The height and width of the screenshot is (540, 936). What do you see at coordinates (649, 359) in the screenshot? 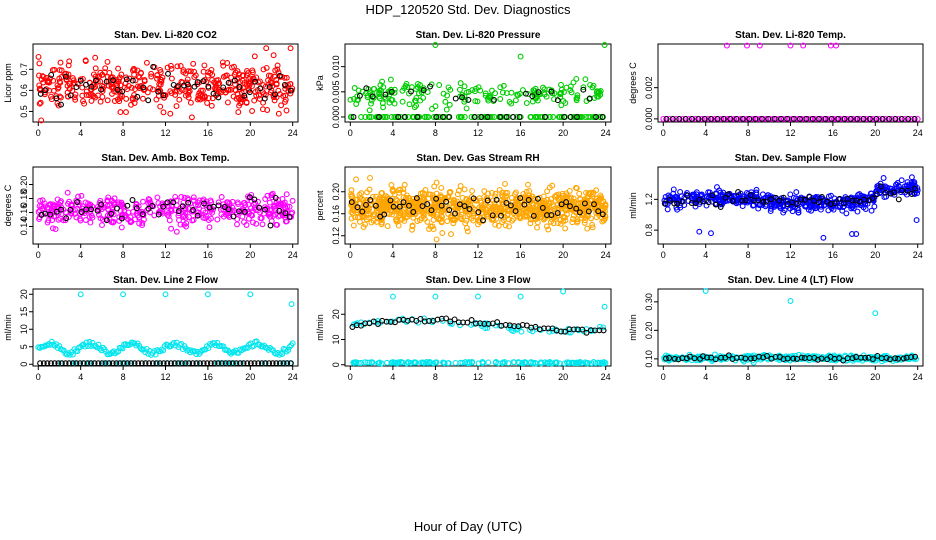
I see `y-tick-label: 0.10` at bounding box center [649, 359].